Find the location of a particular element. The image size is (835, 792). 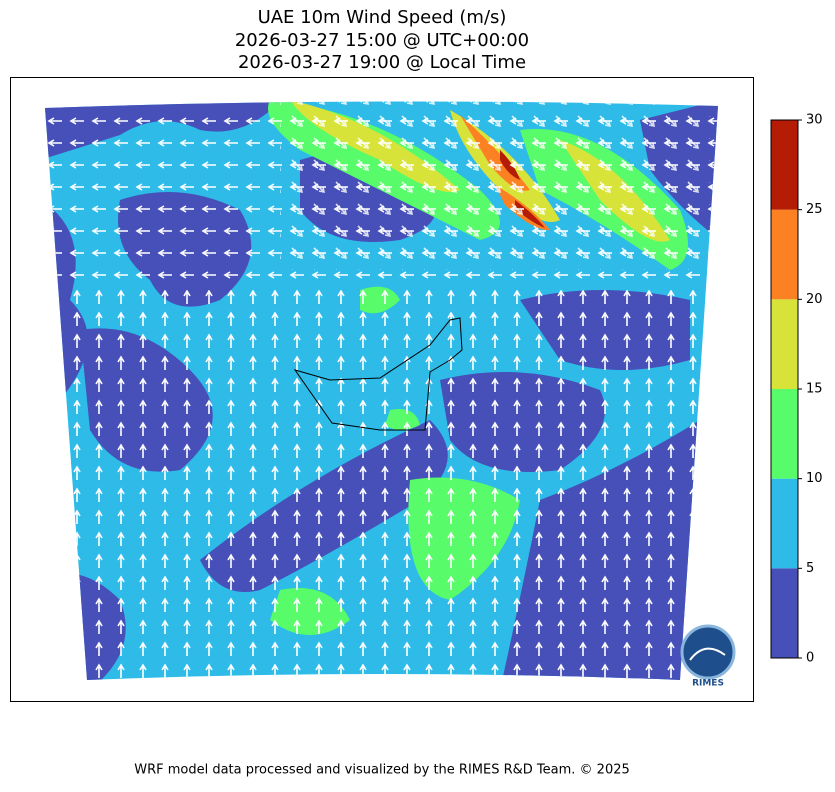

subtitle: 2026-03-27 15:00 @ UTC+00:00 is located at coordinates (382, 40).